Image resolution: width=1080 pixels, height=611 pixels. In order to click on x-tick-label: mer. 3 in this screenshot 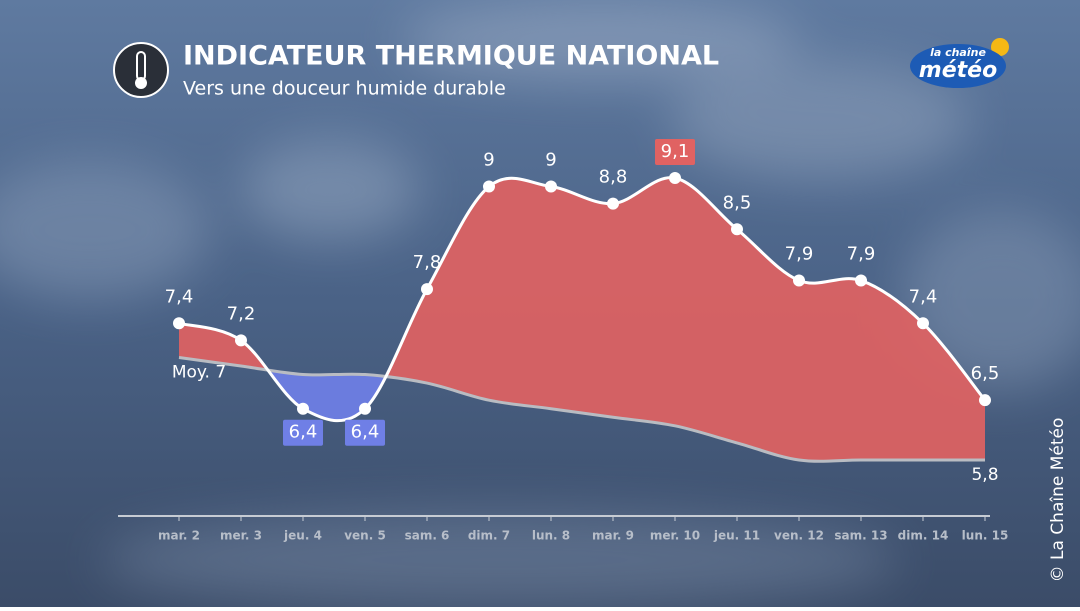, I will do `click(241, 536)`.